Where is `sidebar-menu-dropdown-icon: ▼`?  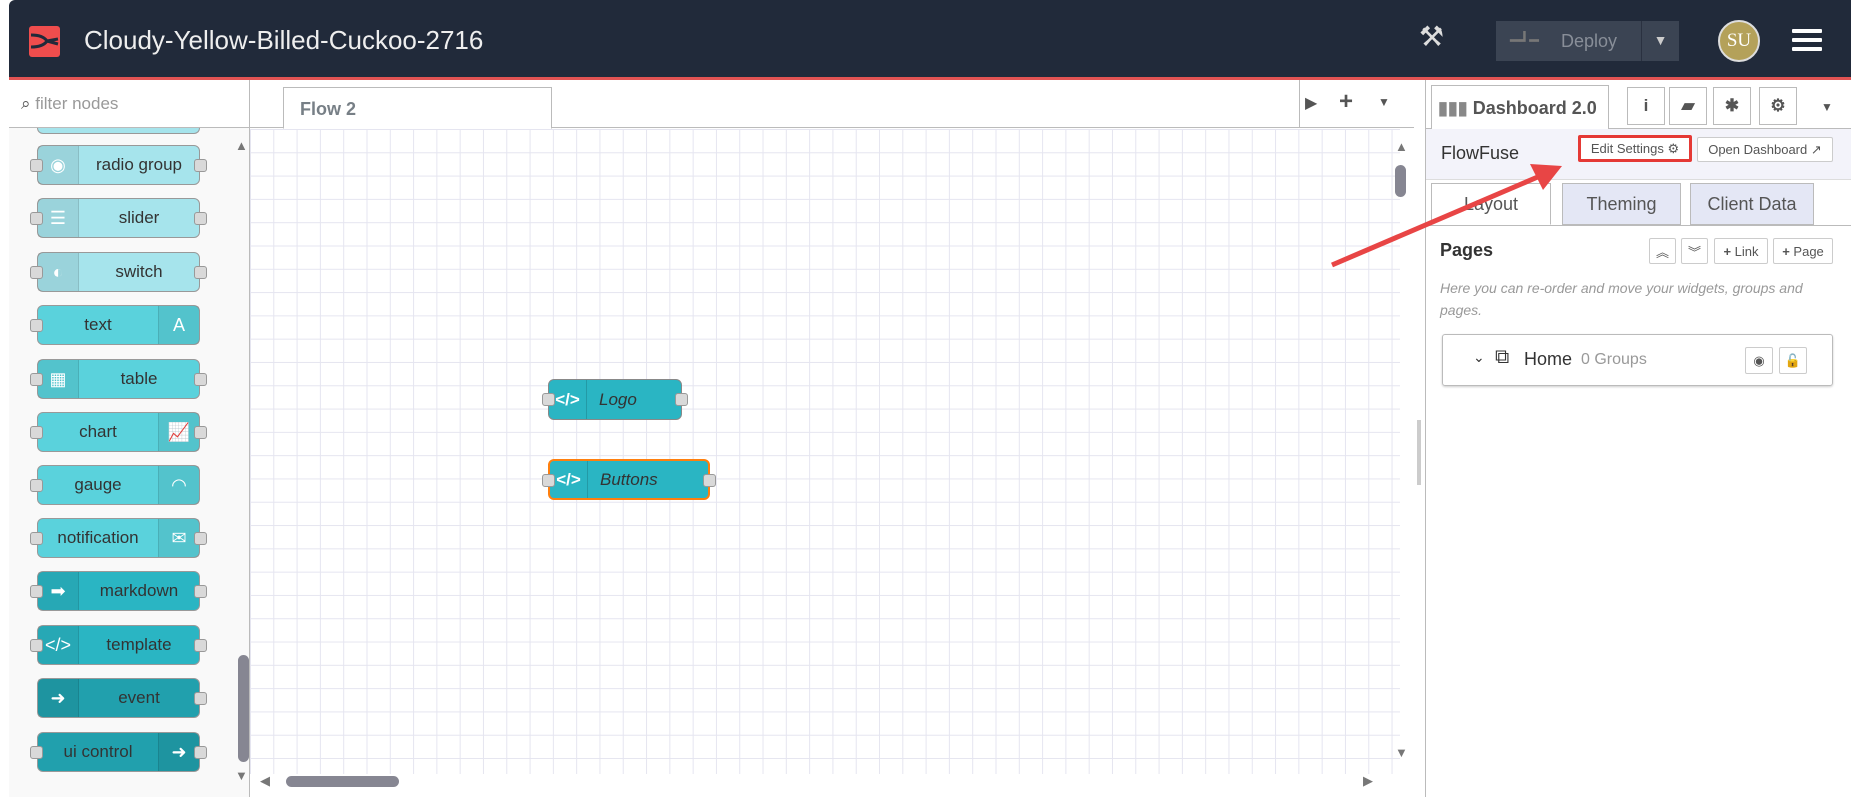 sidebar-menu-dropdown-icon: ▼ is located at coordinates (1827, 107).